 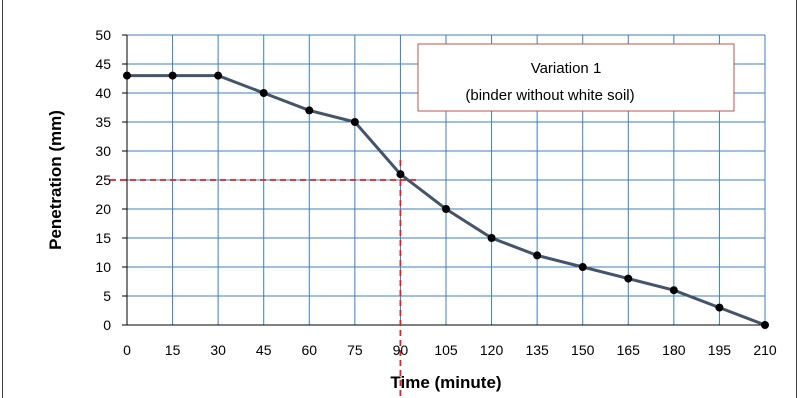 I want to click on x-tick-label: 105, so click(x=446, y=350).